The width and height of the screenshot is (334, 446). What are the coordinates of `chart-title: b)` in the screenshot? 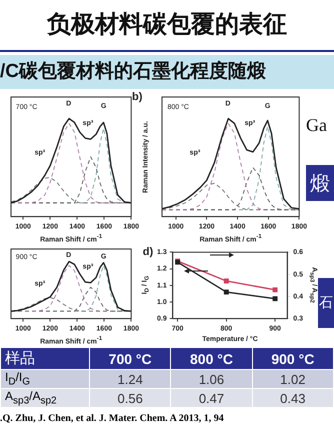 It's located at (137, 97).